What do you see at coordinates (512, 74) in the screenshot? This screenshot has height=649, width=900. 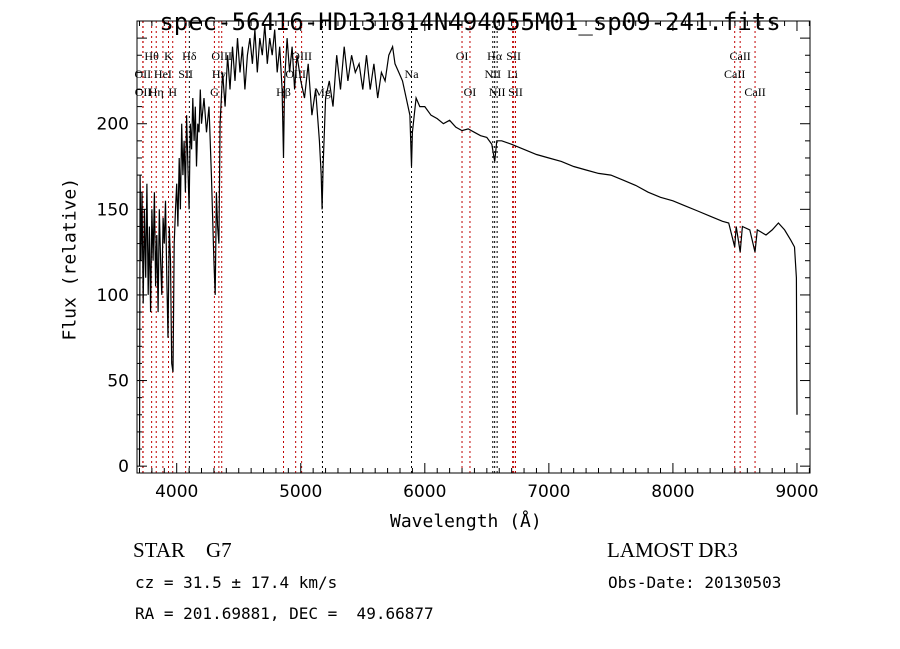 I see `spectral-line-label: Li` at bounding box center [512, 74].